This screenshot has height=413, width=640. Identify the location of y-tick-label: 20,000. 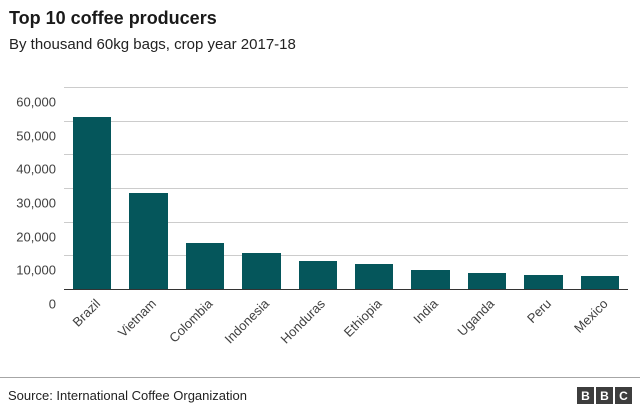
(36, 237).